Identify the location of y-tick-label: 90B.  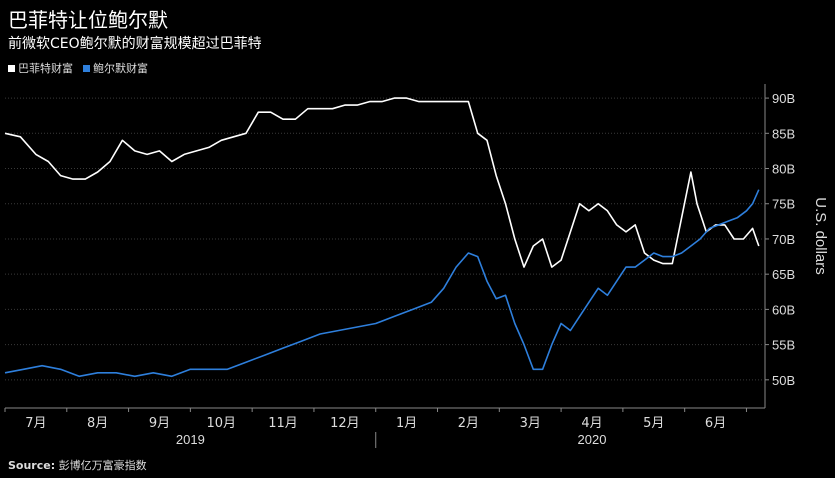
(783, 98).